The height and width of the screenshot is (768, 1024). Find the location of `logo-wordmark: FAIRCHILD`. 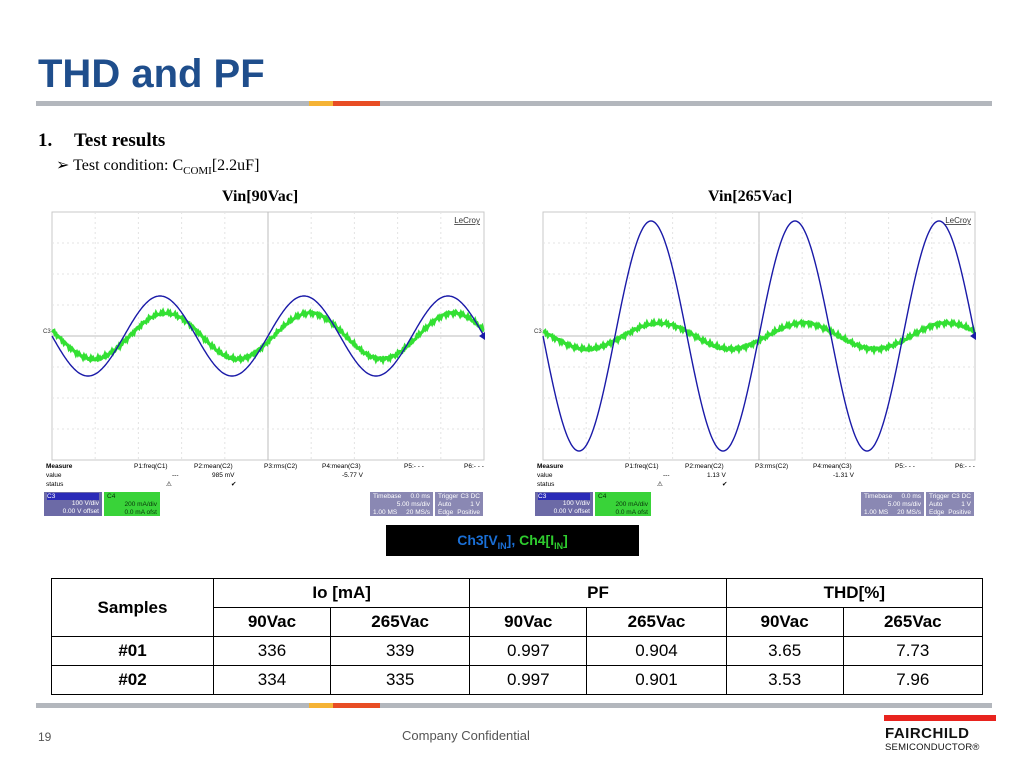

logo-wordmark: FAIRCHILD is located at coordinates (927, 733).